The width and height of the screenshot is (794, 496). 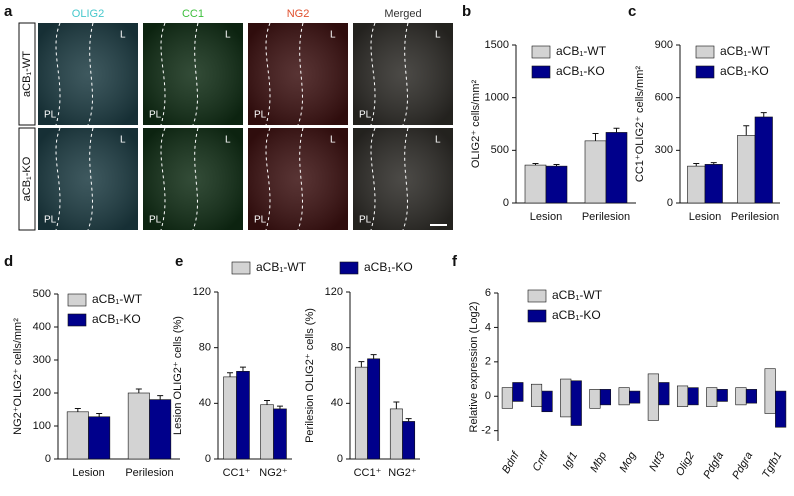 What do you see at coordinates (310, 375) in the screenshot?
I see `y-axis-label: Perilesion OLIG2⁺ cells (%)` at bounding box center [310, 375].